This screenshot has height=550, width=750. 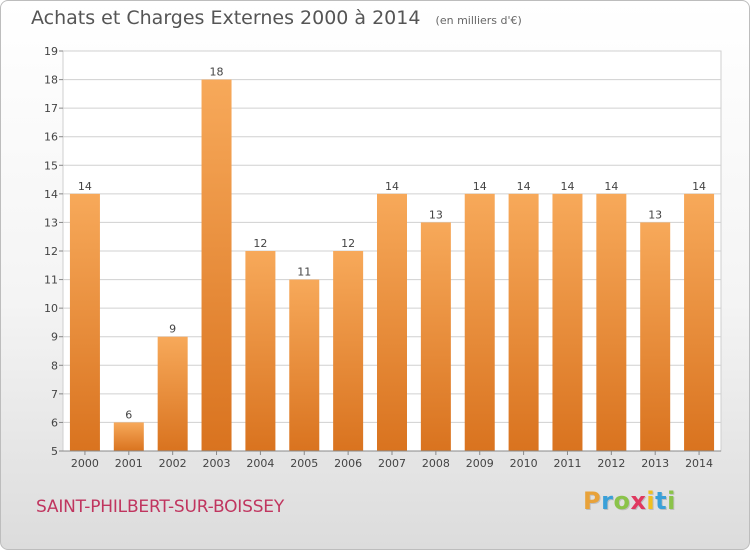 What do you see at coordinates (661, 501) in the screenshot?
I see `logo-letter: t` at bounding box center [661, 501].